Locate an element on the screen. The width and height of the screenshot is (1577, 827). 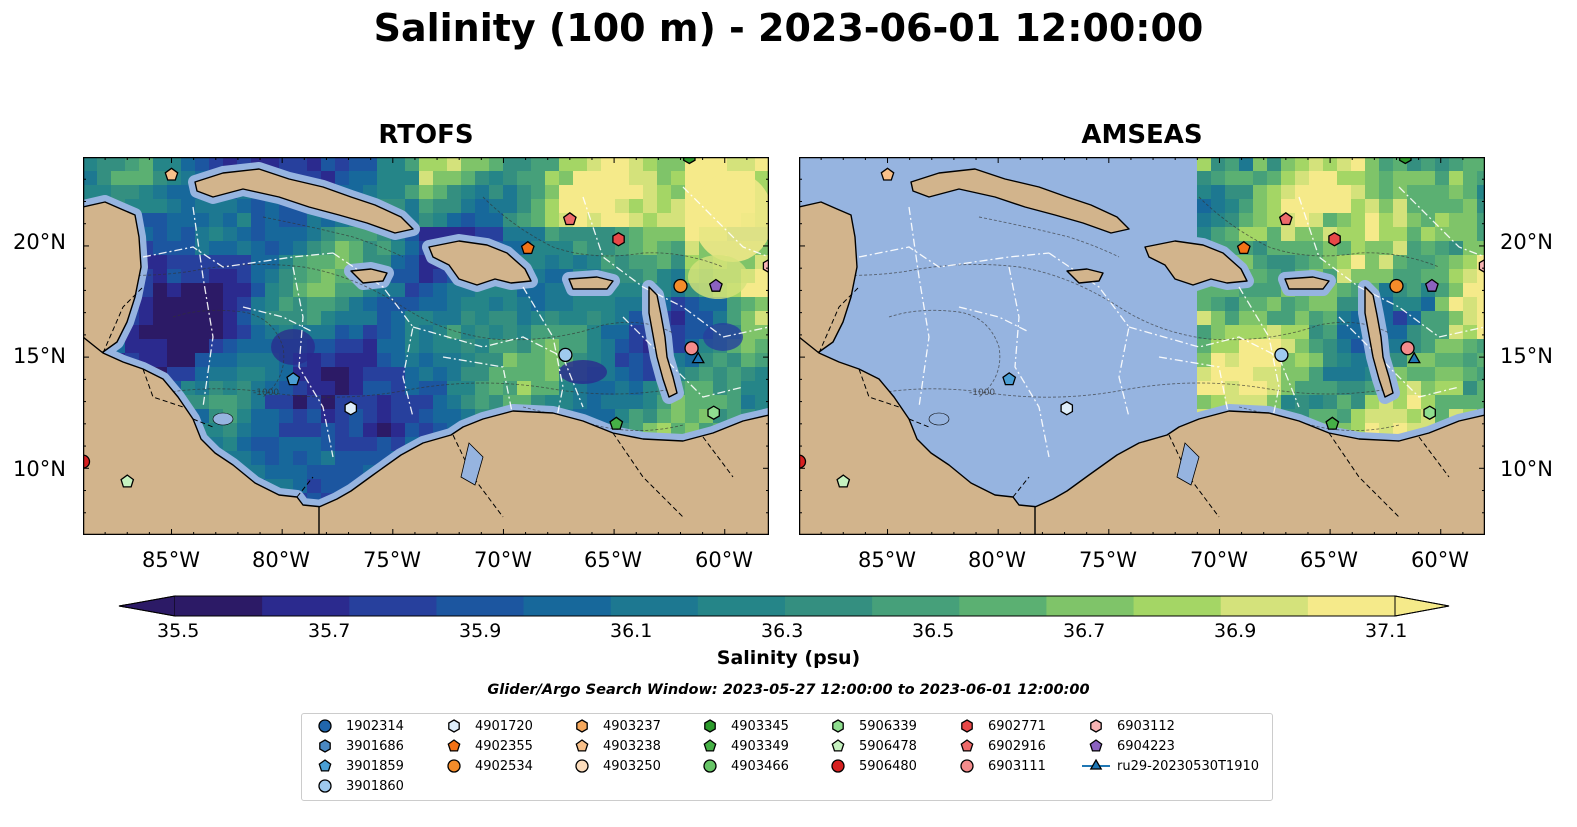
lon-label-80w-right: 80°W is located at coordinates (997, 560).